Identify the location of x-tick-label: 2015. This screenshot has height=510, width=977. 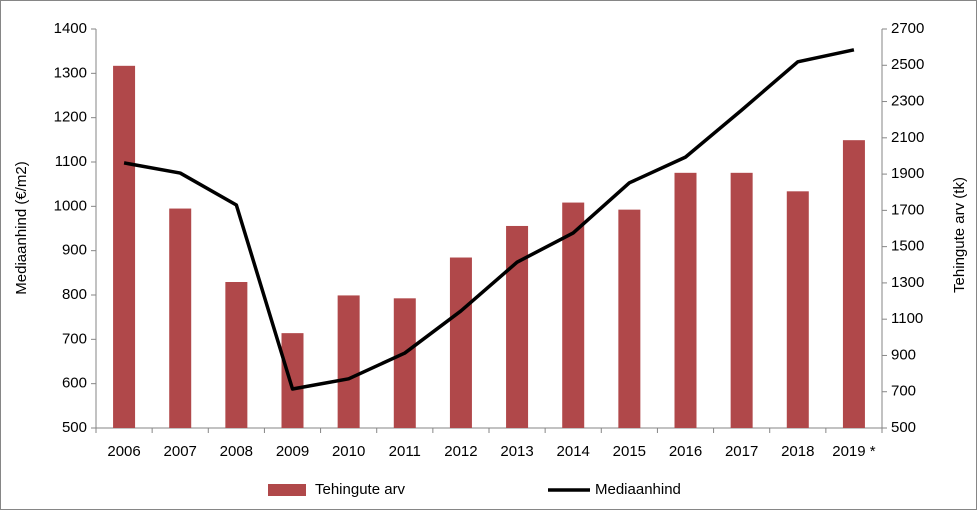
(629, 451).